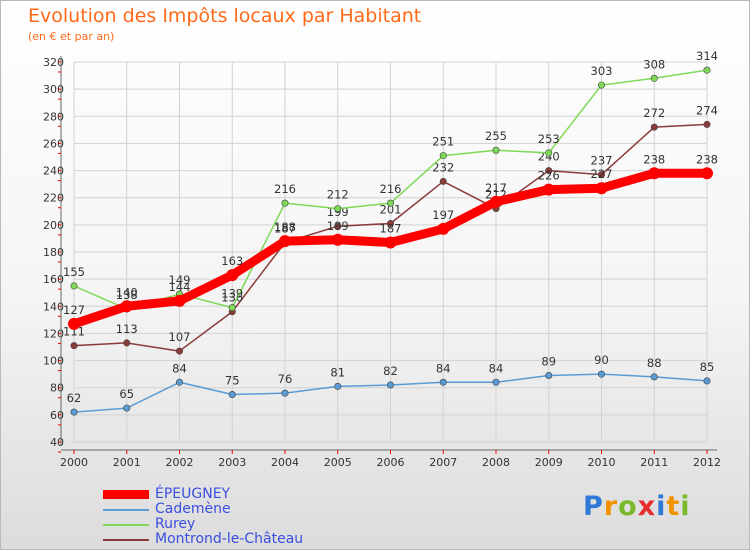 This screenshot has height=550, width=750. I want to click on point-rurey-2009, so click(549, 153).